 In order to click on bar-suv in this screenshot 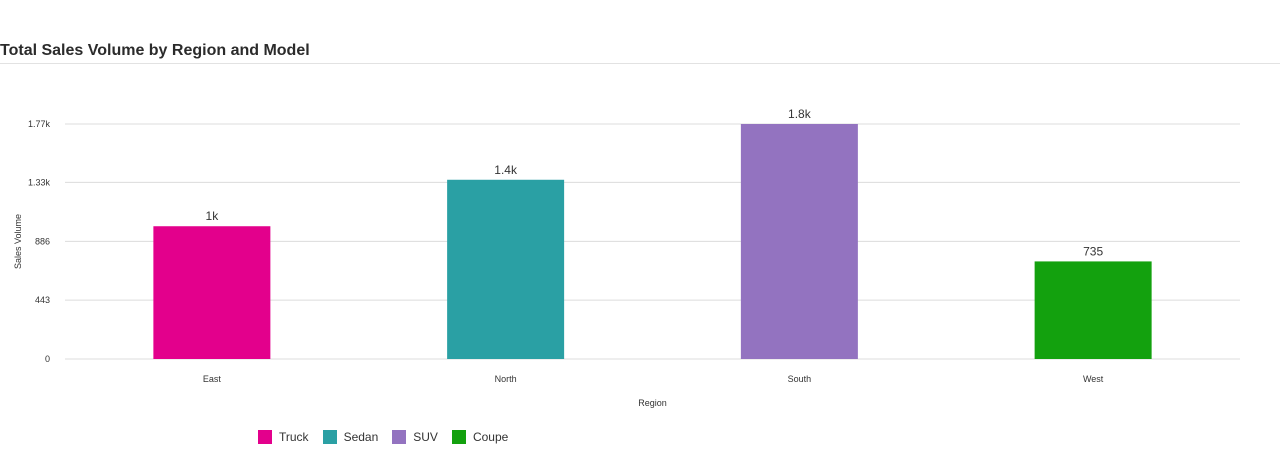, I will do `click(799, 241)`.